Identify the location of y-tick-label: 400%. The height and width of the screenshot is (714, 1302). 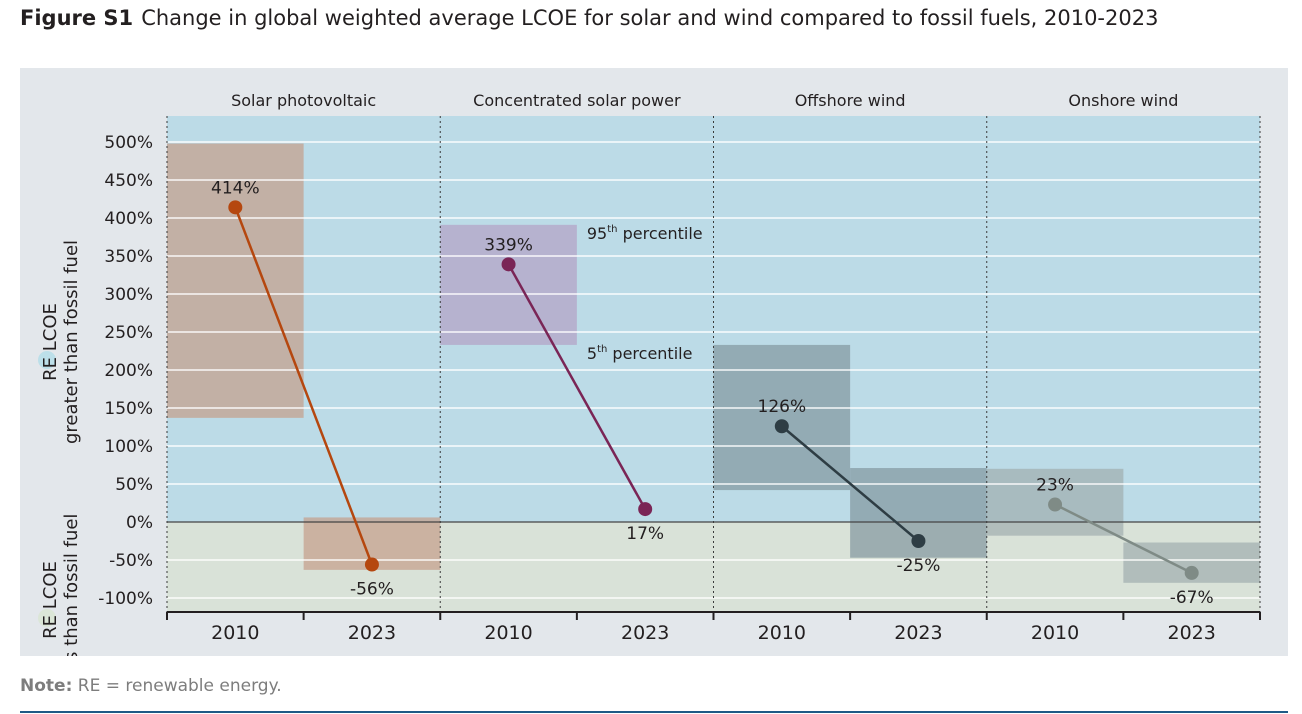
(128, 219).